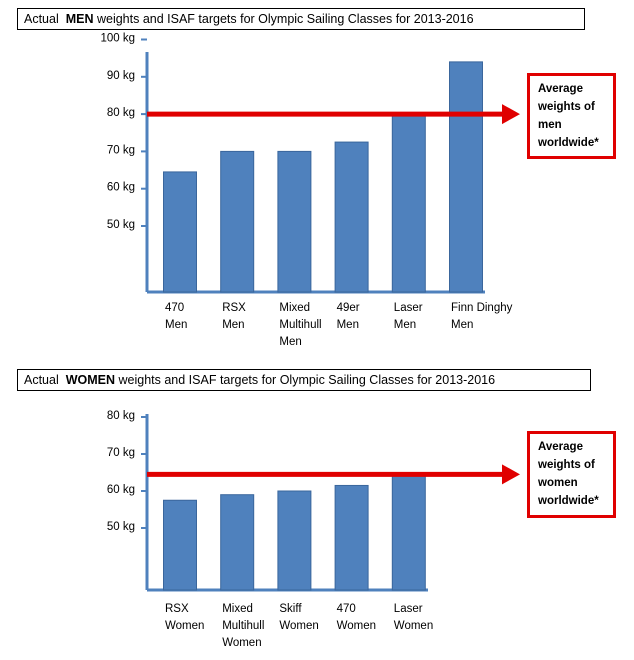 This screenshot has width=634, height=660. Describe the element at coordinates (511, 474) in the screenshot. I see `women-average-arrowhead` at that location.